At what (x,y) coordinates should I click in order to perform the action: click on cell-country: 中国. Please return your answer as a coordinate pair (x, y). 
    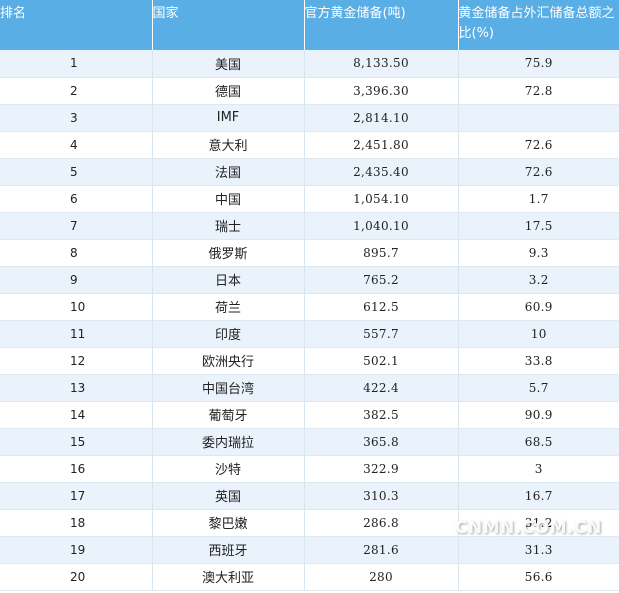
    Looking at the image, I should click on (228, 199).